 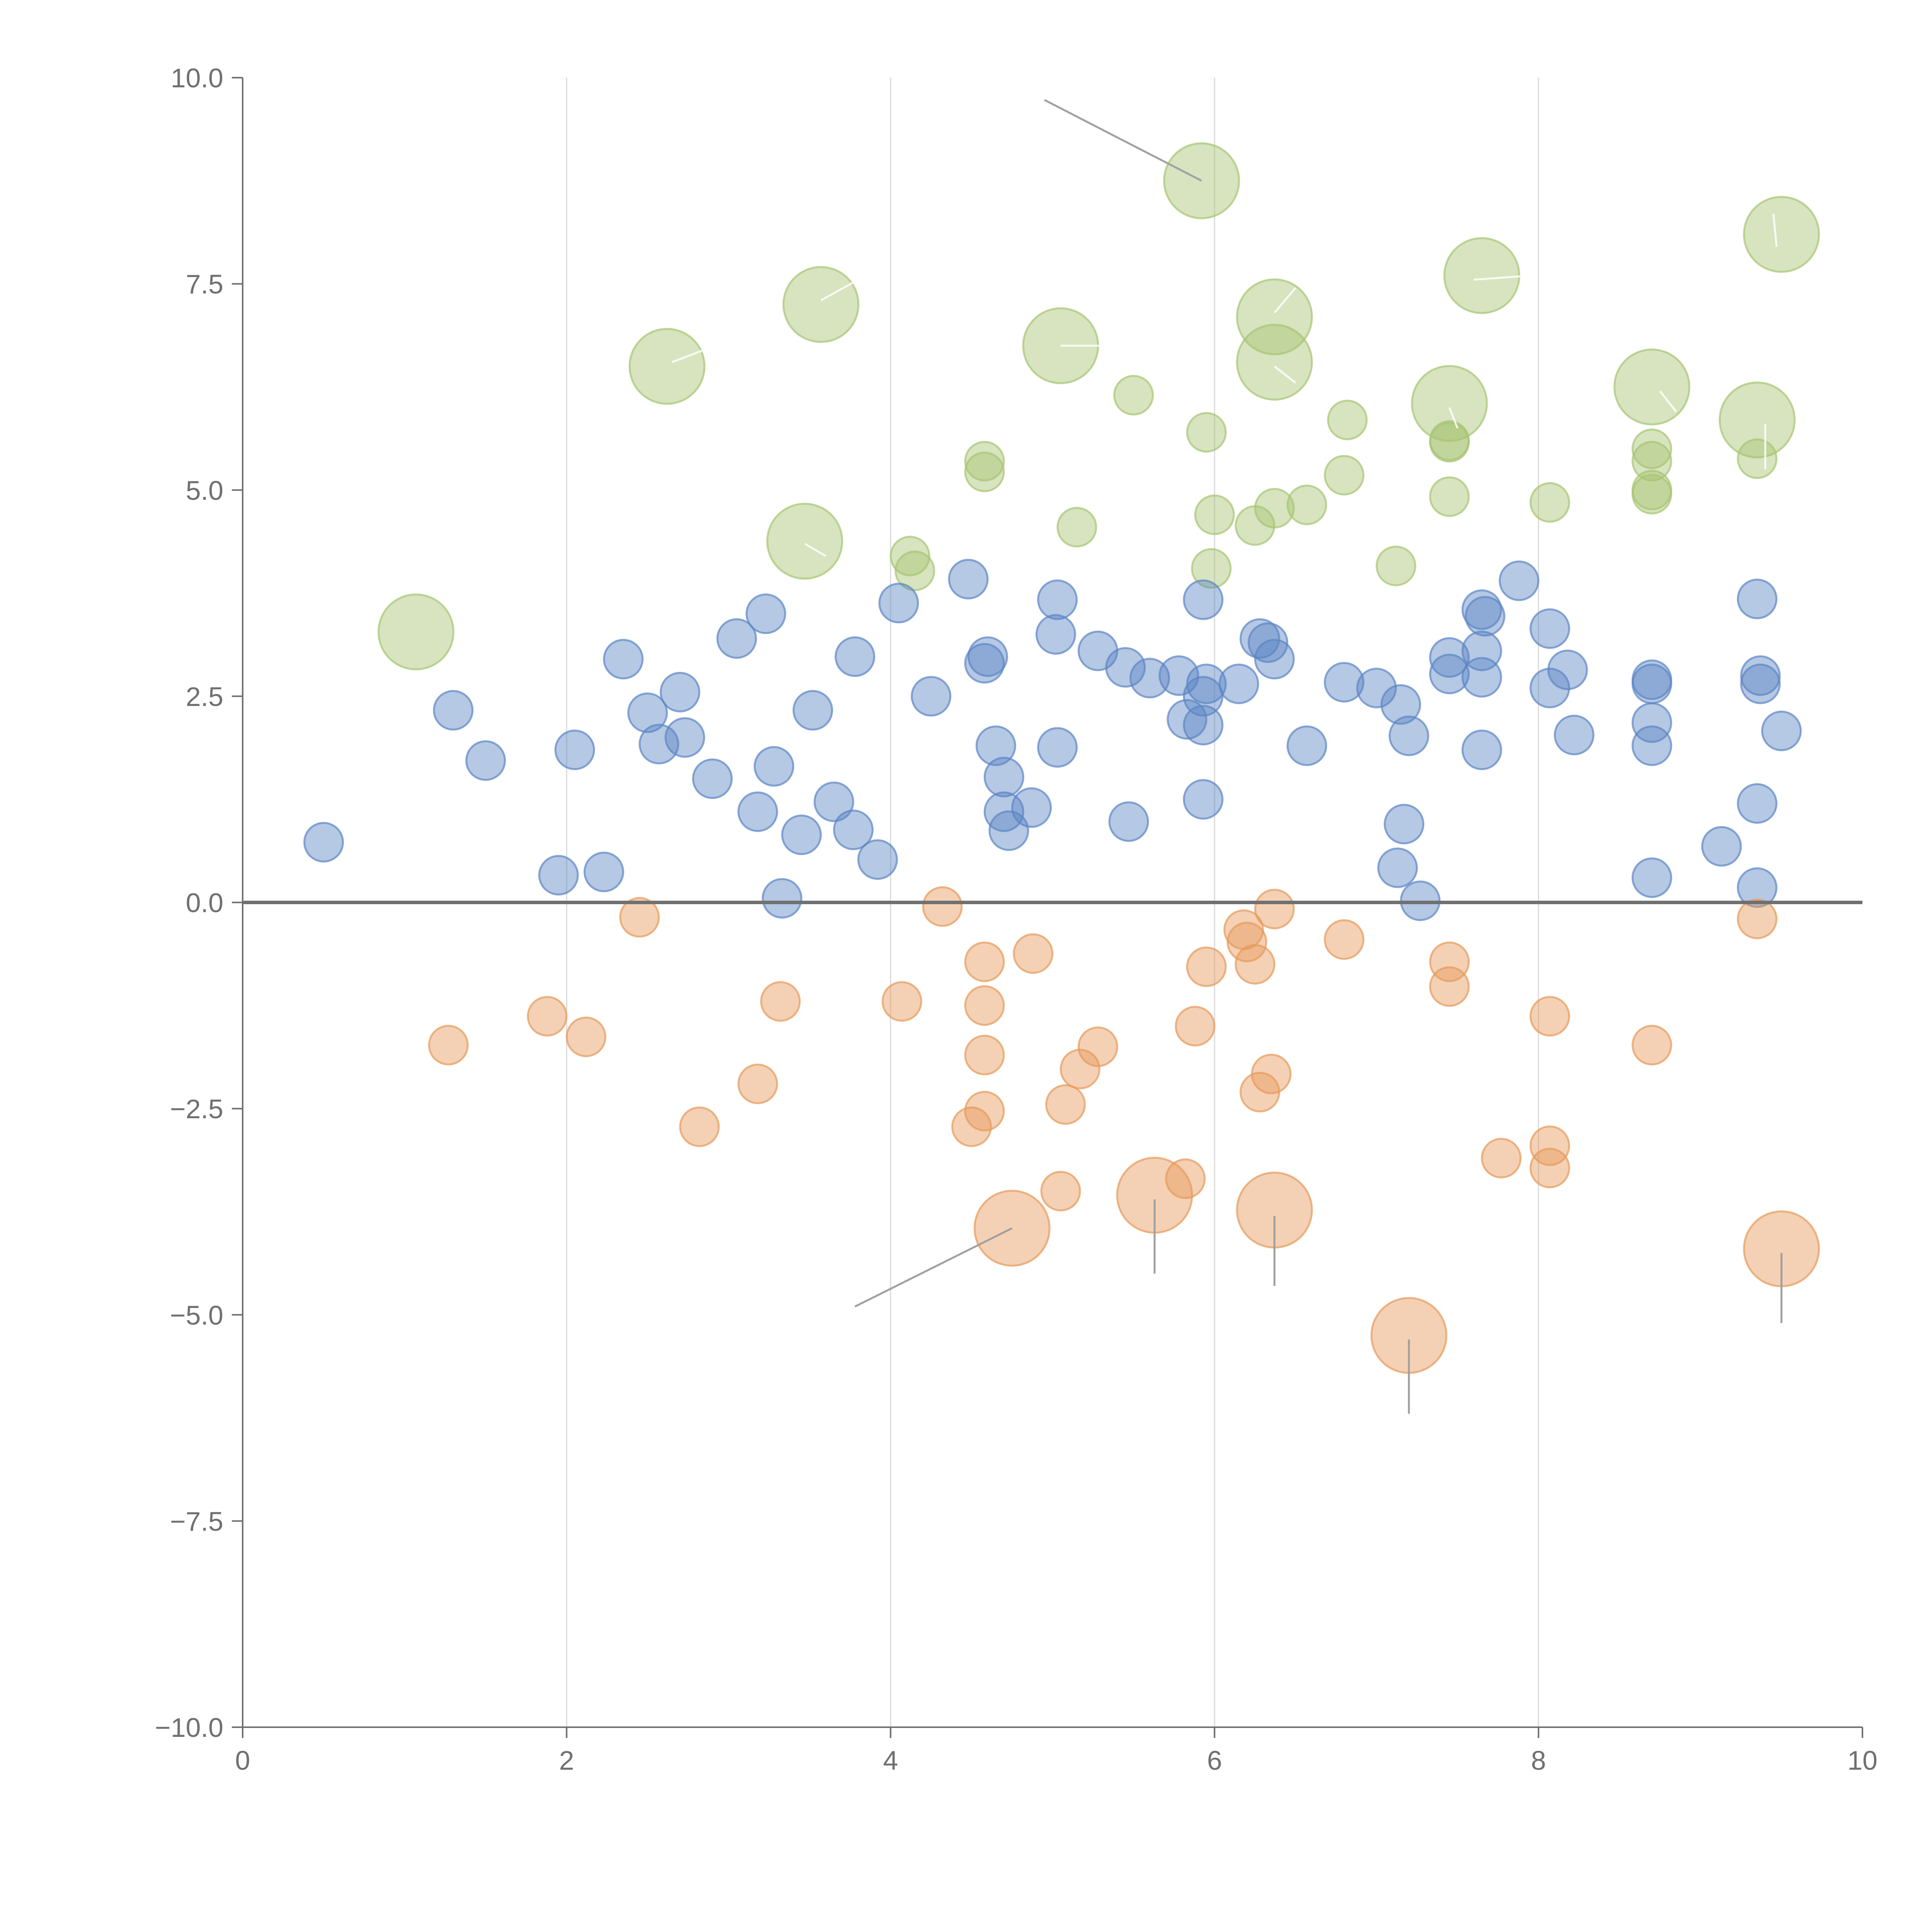 What do you see at coordinates (197, 1315) in the screenshot?
I see `y-tick-label: −5.0` at bounding box center [197, 1315].